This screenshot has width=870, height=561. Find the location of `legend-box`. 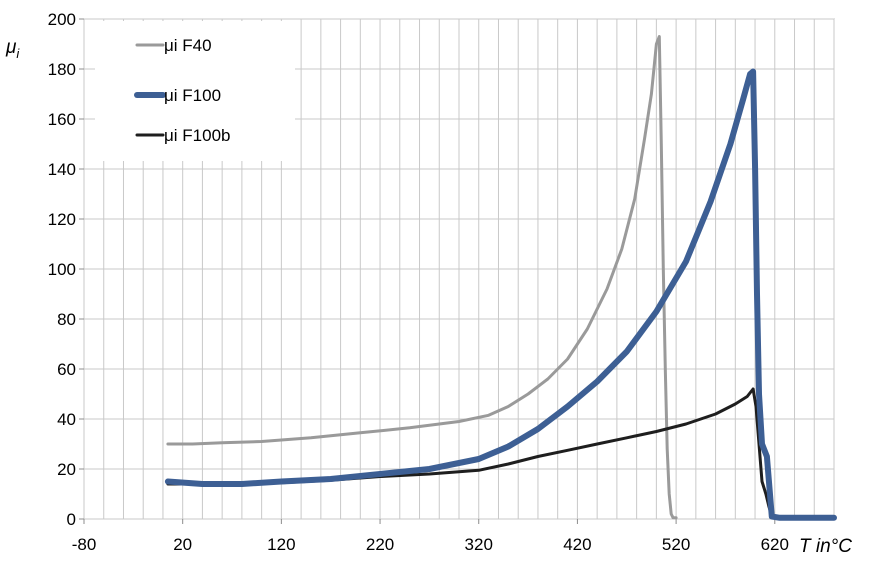

legend-box is located at coordinates (195, 91).